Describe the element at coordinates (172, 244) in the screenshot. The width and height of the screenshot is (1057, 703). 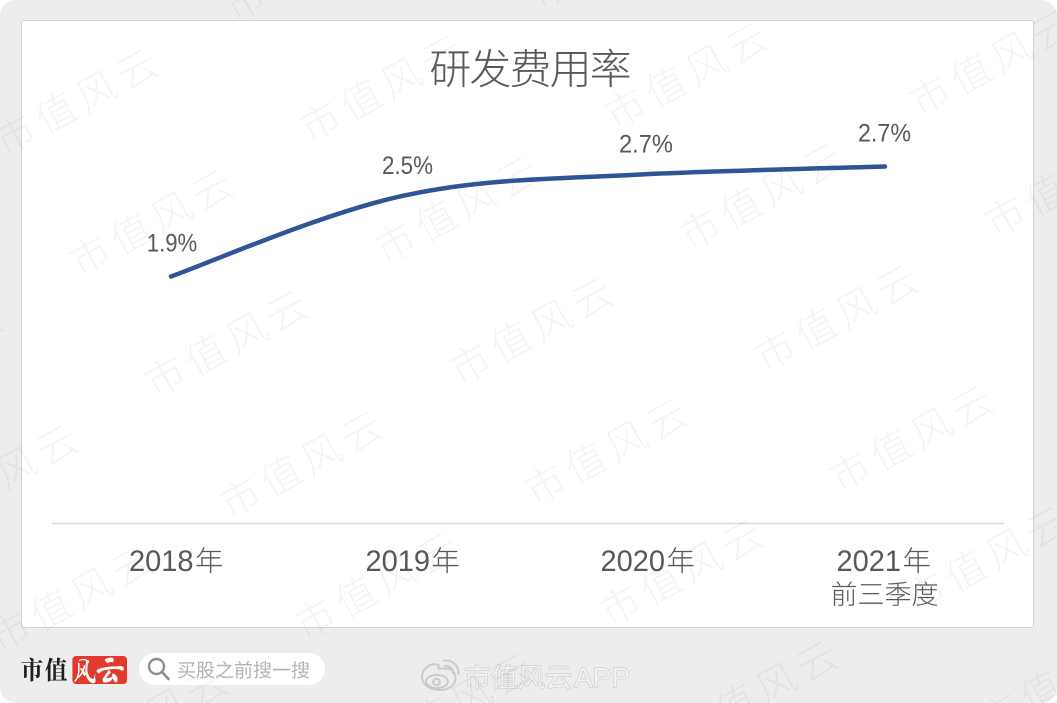
I see `svg-text: 1.9%` at that location.